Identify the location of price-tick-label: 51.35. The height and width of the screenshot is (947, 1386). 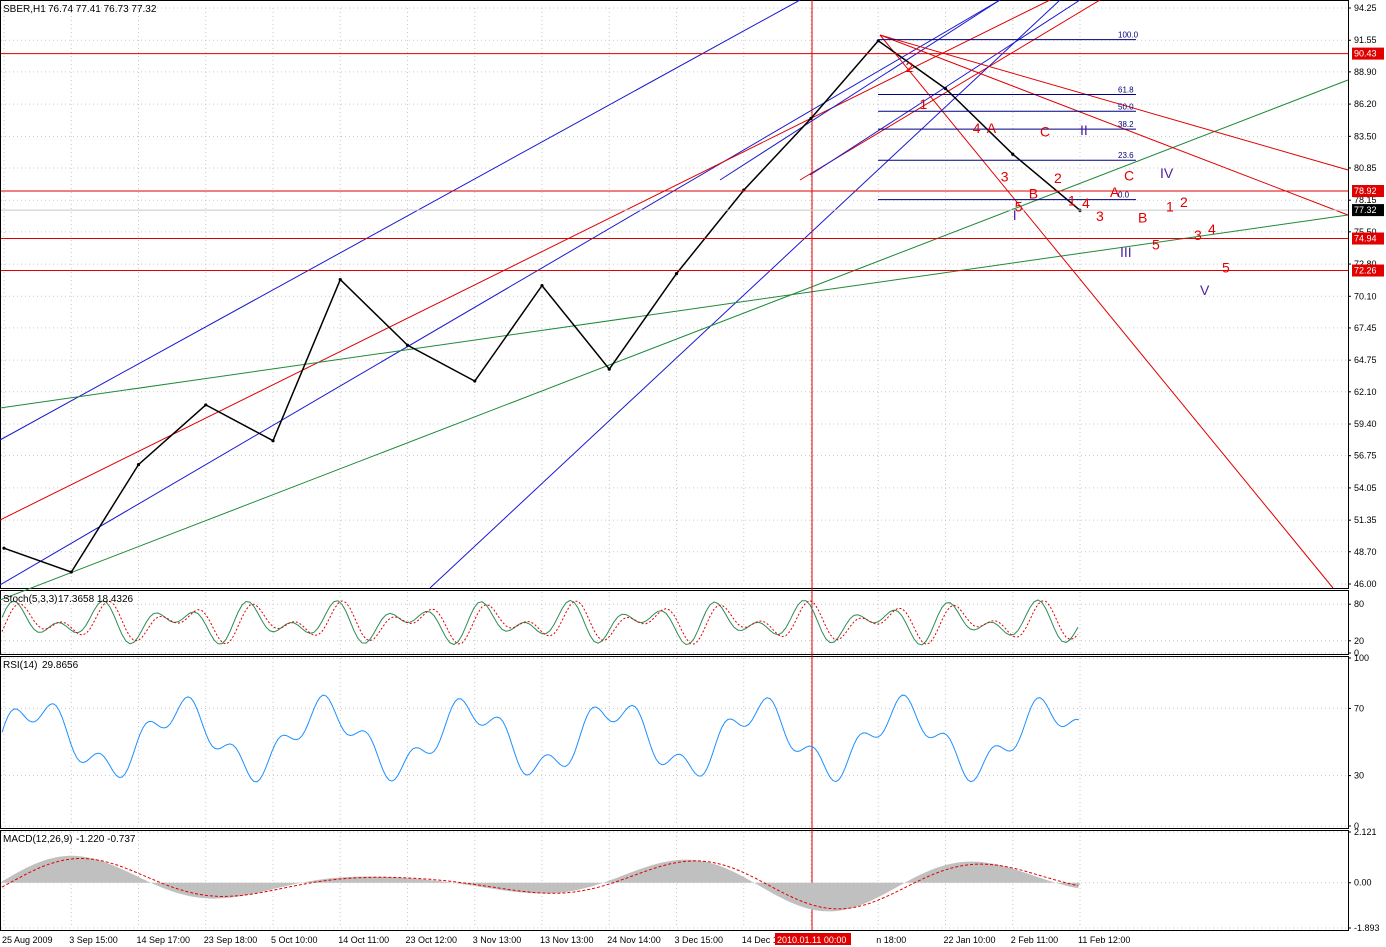
(1365, 520).